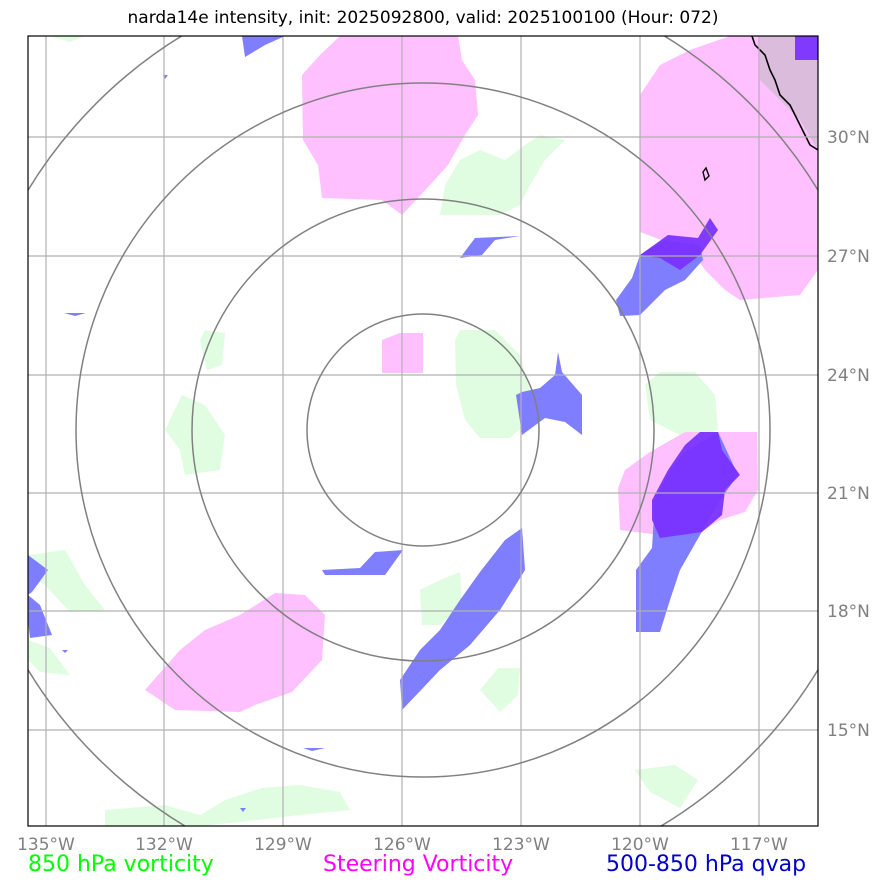  What do you see at coordinates (640, 845) in the screenshot?
I see `lon-tick-label: 120°W` at bounding box center [640, 845].